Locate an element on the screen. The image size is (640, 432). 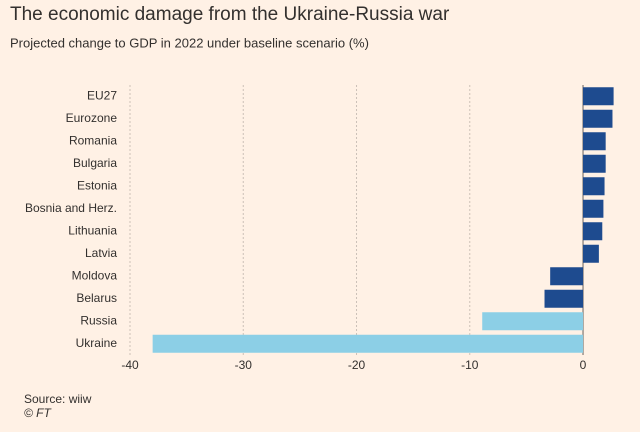
x-tick-label: -20 is located at coordinates (357, 365).